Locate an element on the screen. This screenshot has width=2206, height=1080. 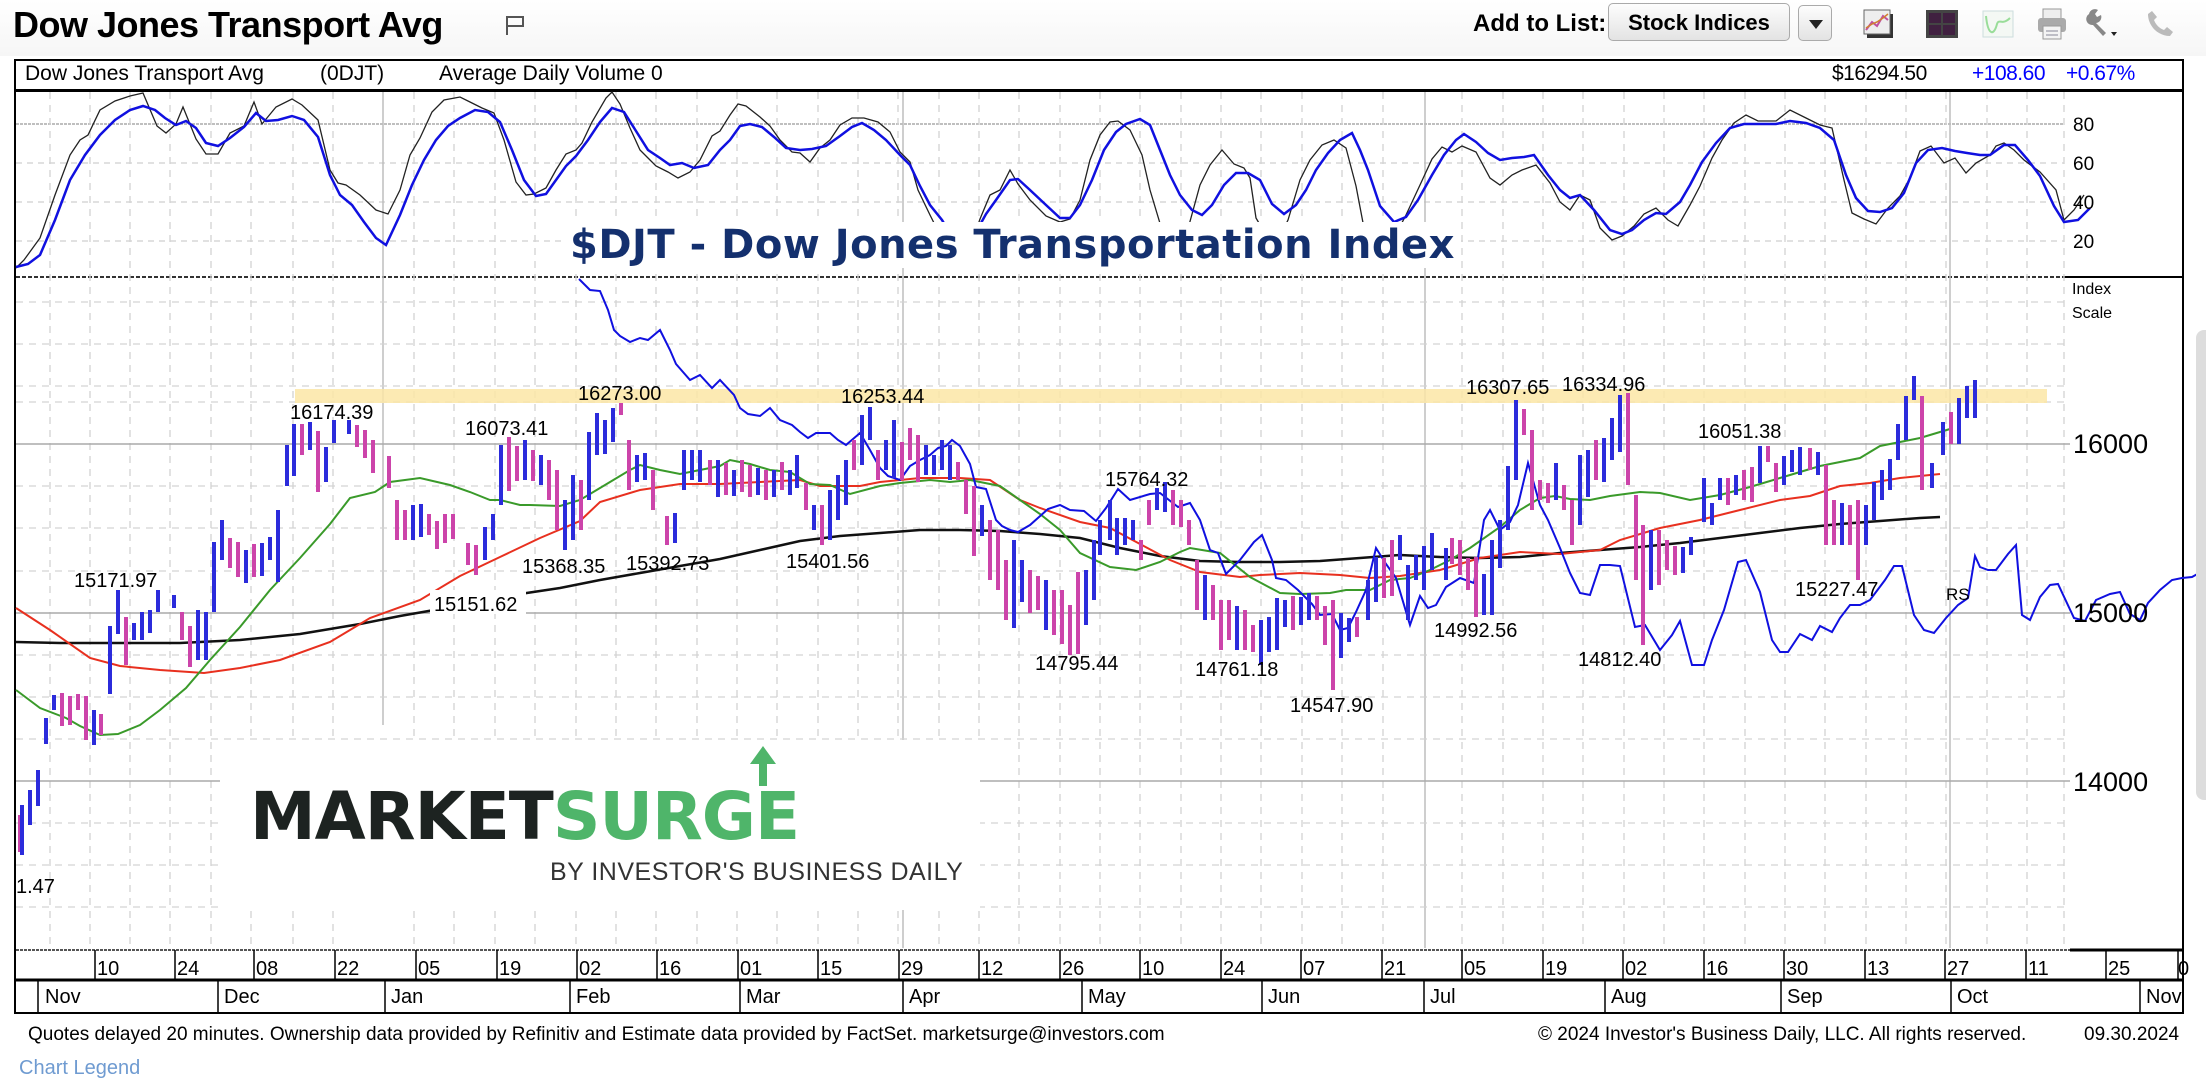
svg-text: 16000 is located at coordinates (2110, 444).